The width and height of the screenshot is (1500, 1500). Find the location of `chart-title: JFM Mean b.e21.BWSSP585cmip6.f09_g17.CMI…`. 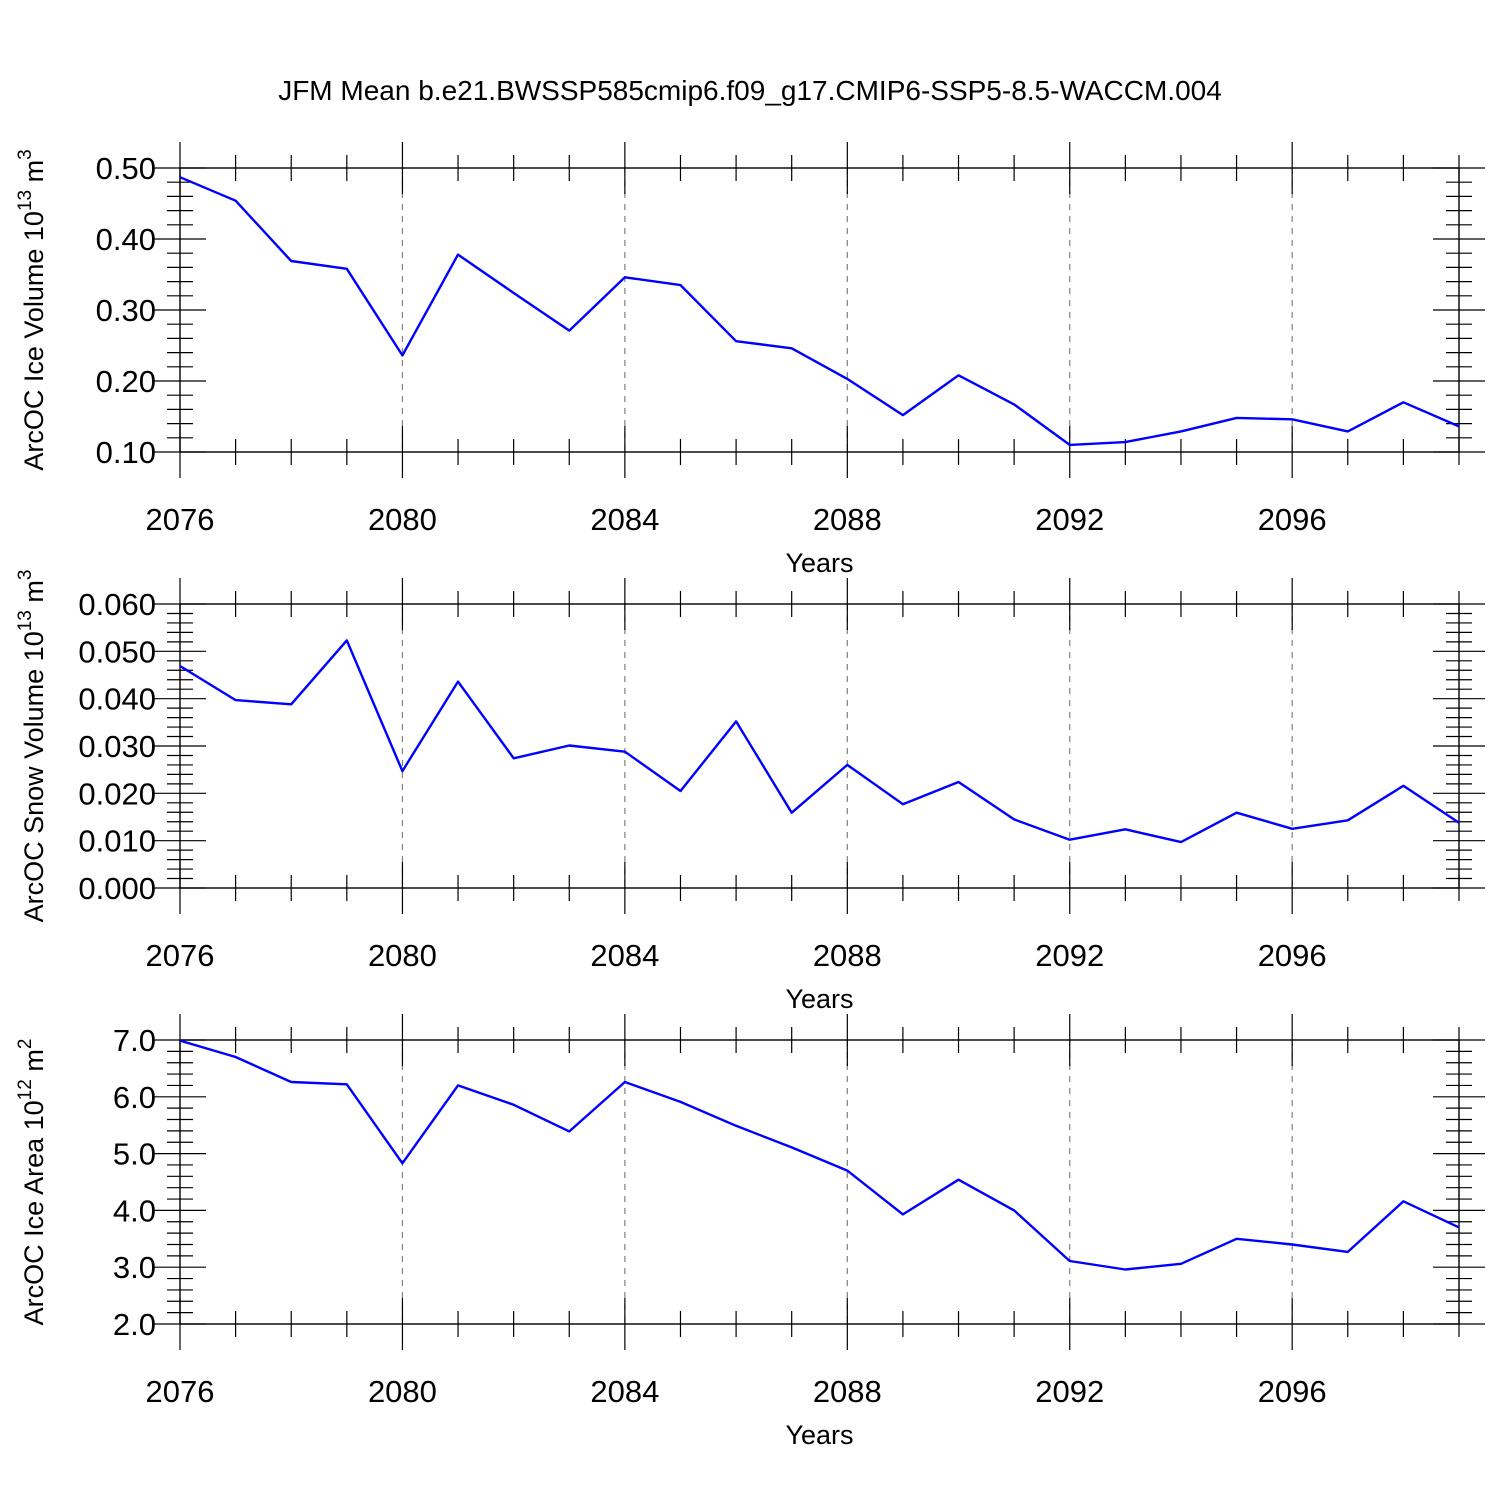

chart-title: JFM Mean b.e21.BWSSP585cmip6.f09_g17.CMI… is located at coordinates (750, 90).